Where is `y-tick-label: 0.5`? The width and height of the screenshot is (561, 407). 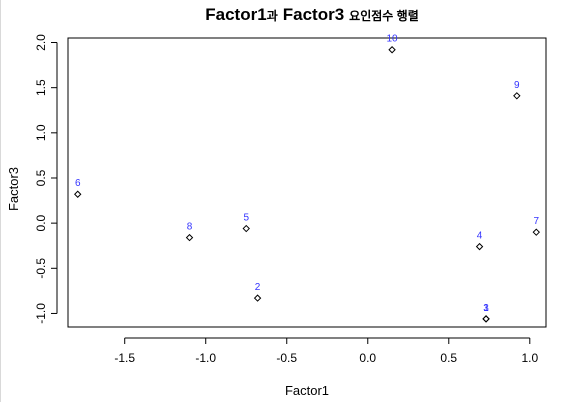 y-tick-label: 0.5 is located at coordinates (41, 177).